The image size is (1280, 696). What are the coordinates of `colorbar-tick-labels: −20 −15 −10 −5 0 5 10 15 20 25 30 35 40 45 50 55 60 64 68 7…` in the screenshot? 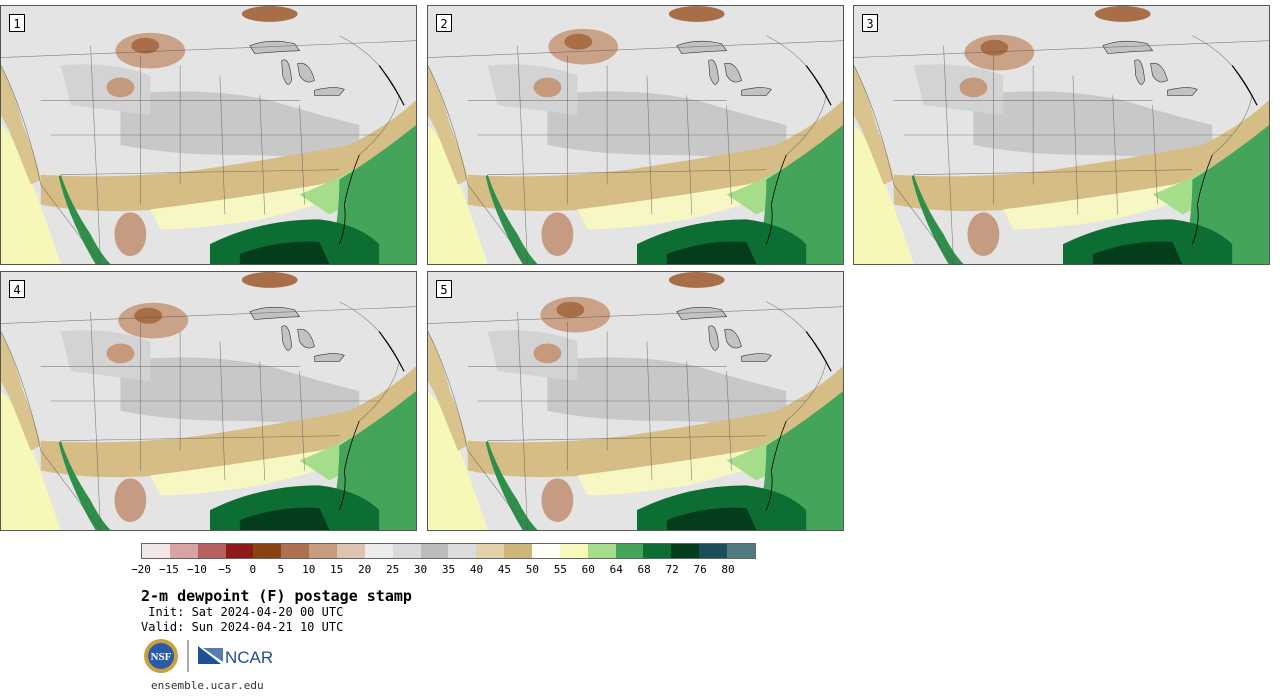 It's located at (443, 570).